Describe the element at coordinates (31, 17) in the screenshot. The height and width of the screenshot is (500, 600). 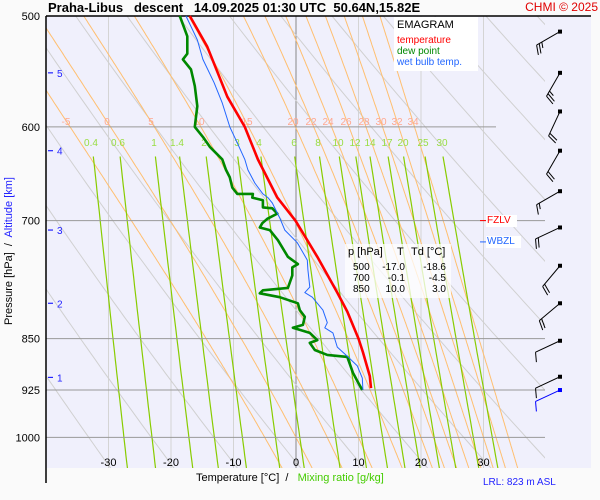
I see `pressure-tick-label: 500` at that location.